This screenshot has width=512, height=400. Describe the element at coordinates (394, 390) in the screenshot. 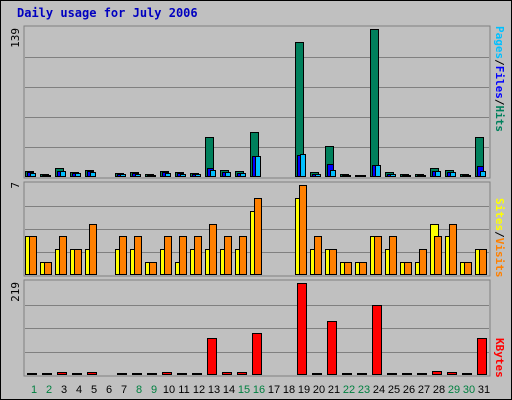

I see `x-tick-label-25: 25` at that location.